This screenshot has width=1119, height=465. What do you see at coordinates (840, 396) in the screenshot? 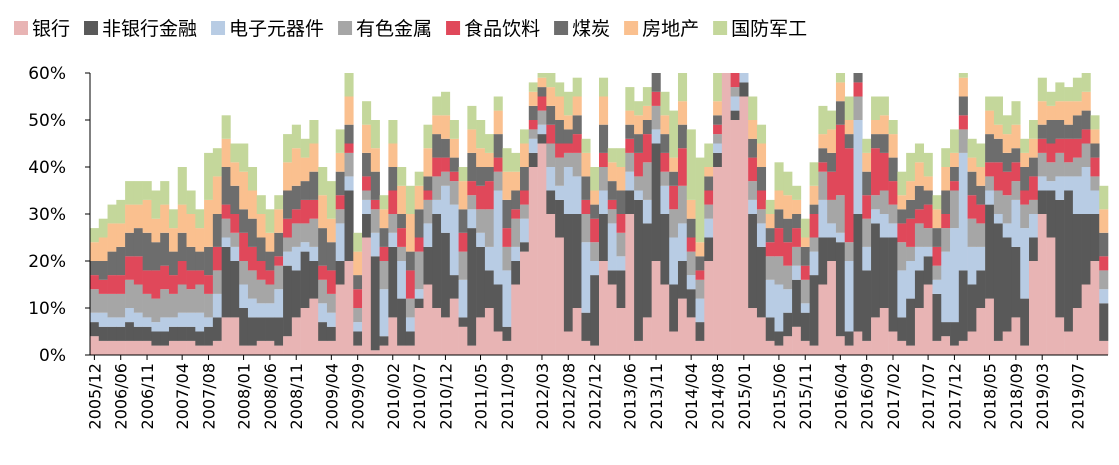
I see `x-tick-label: 2016/04` at bounding box center [840, 396].